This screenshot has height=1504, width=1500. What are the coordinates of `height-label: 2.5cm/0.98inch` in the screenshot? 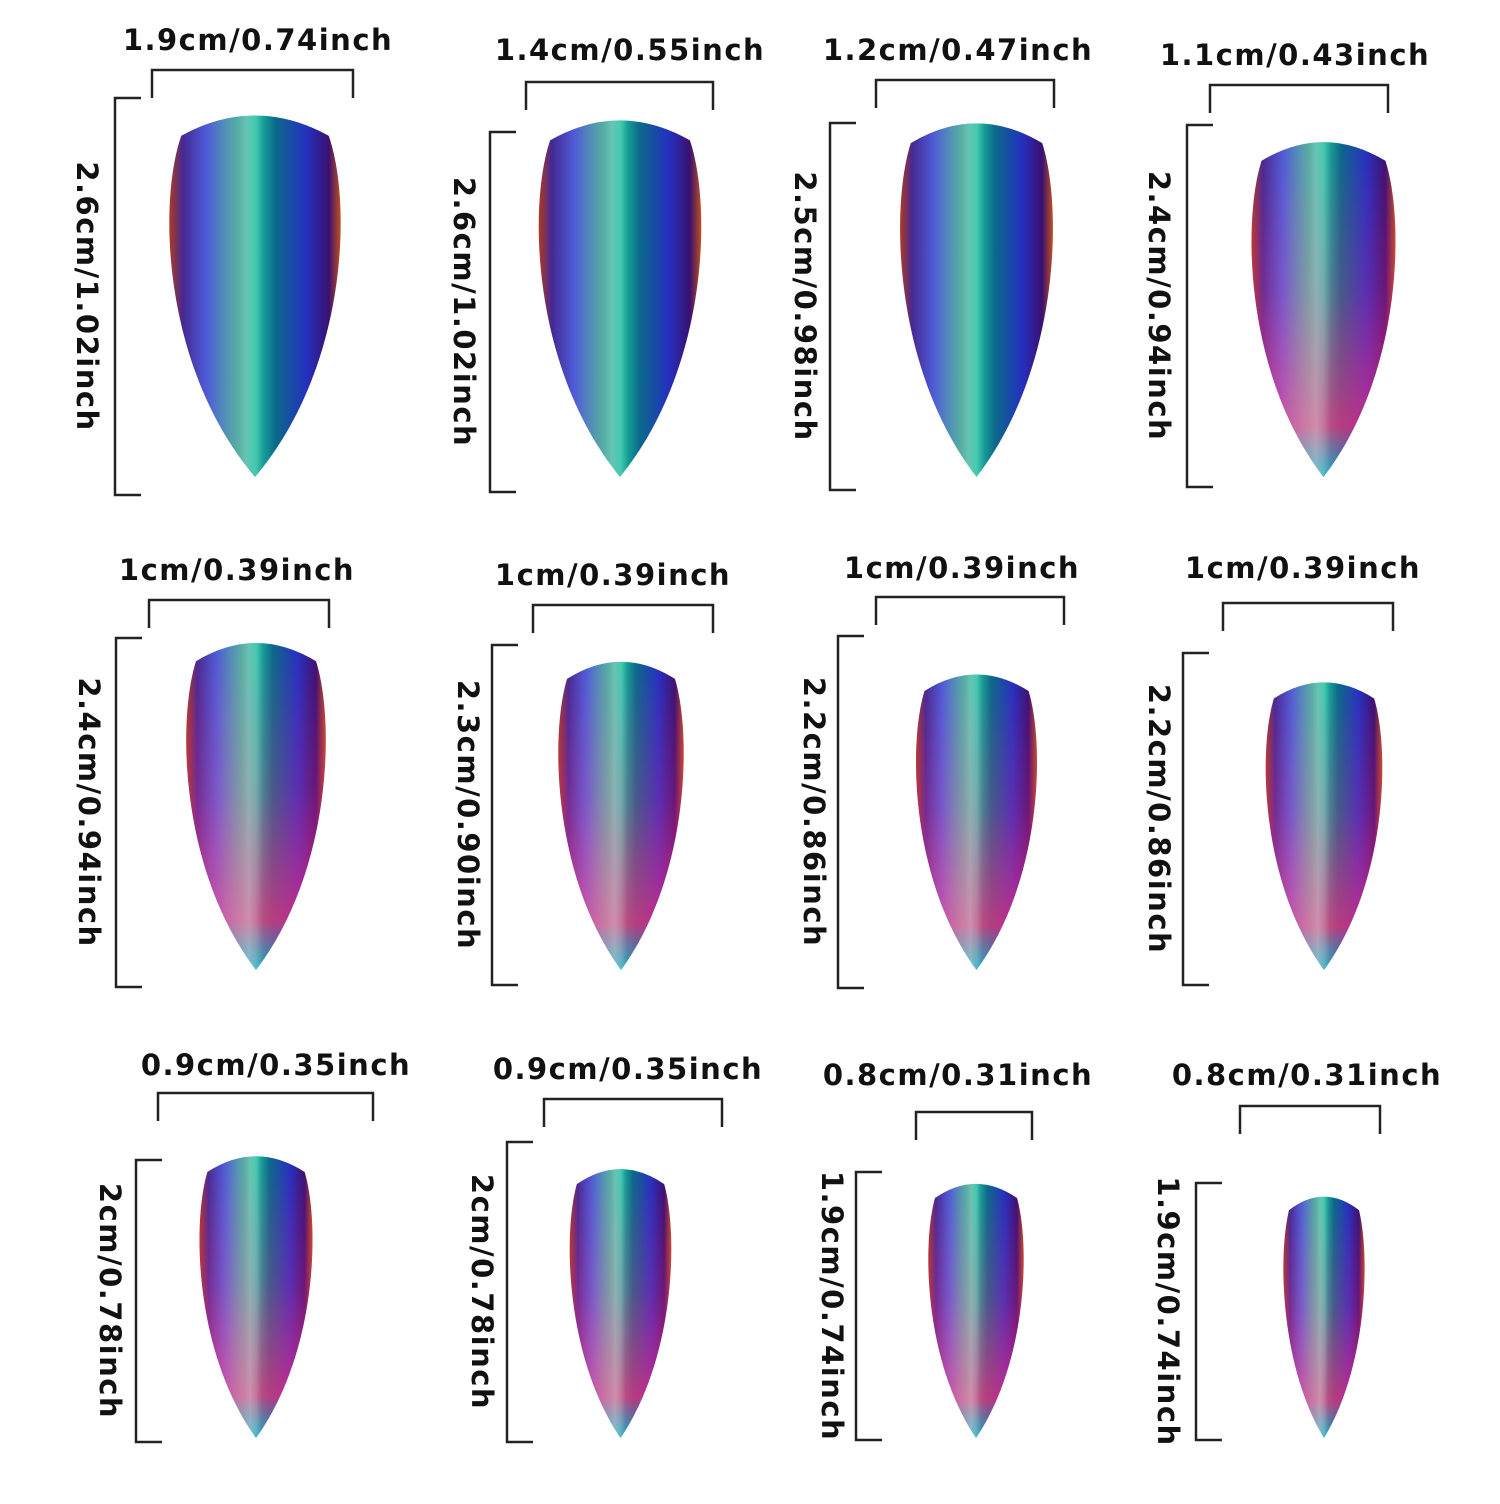 It's located at (805, 306).